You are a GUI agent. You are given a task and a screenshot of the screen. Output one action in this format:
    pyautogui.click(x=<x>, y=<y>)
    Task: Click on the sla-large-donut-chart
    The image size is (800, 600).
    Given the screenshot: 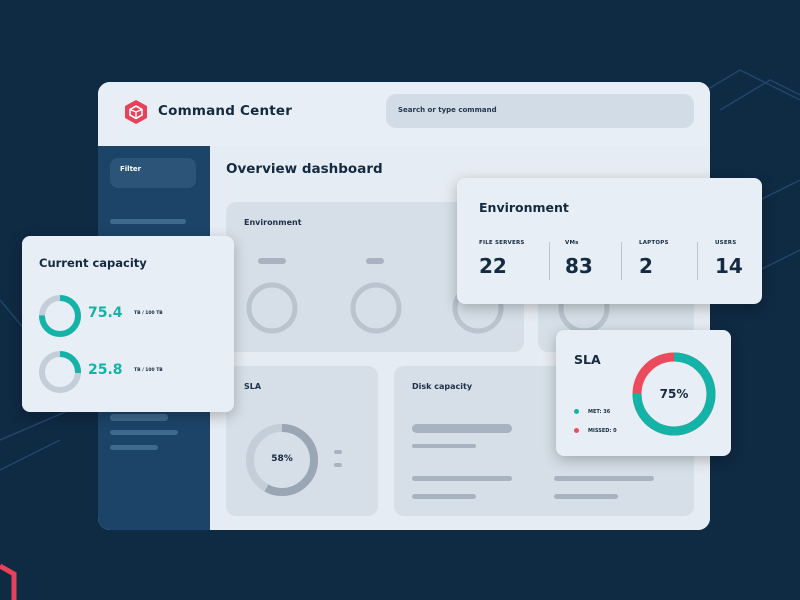 What is the action you would take?
    pyautogui.click(x=674, y=394)
    